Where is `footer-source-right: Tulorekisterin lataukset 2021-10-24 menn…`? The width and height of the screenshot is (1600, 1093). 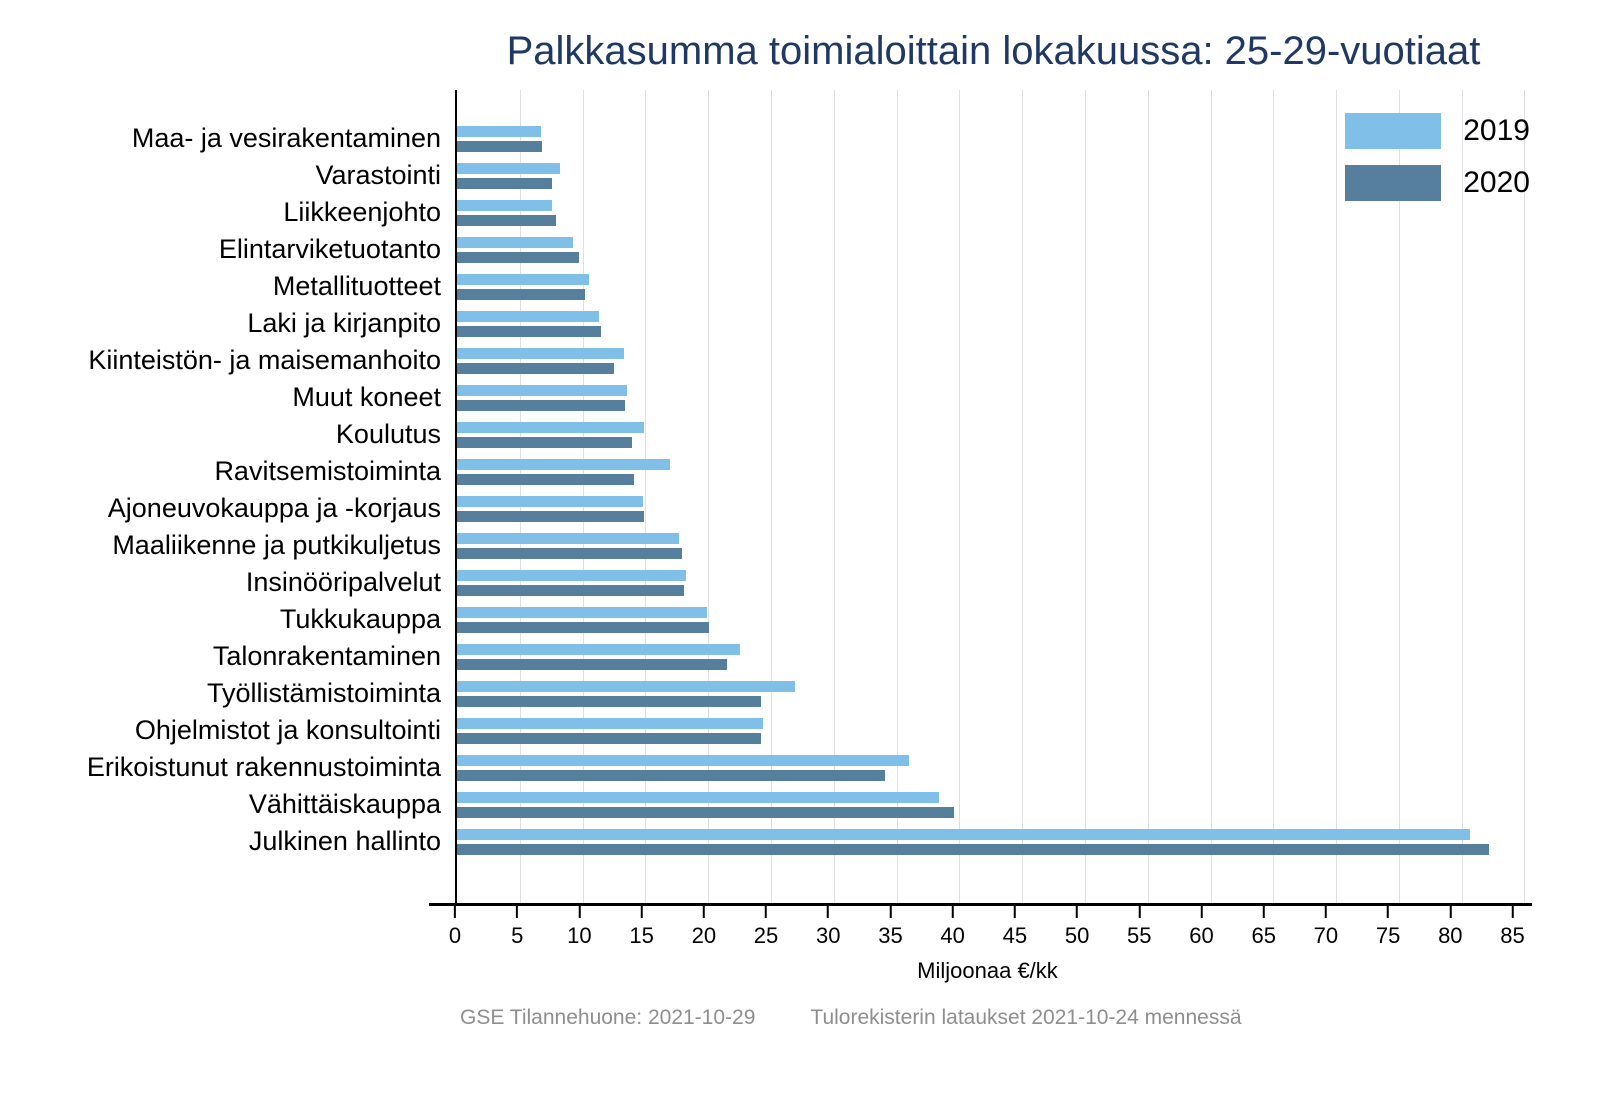
footer-source-right: Tulorekisterin lataukset 2021-10-24 menn… is located at coordinates (1026, 1017).